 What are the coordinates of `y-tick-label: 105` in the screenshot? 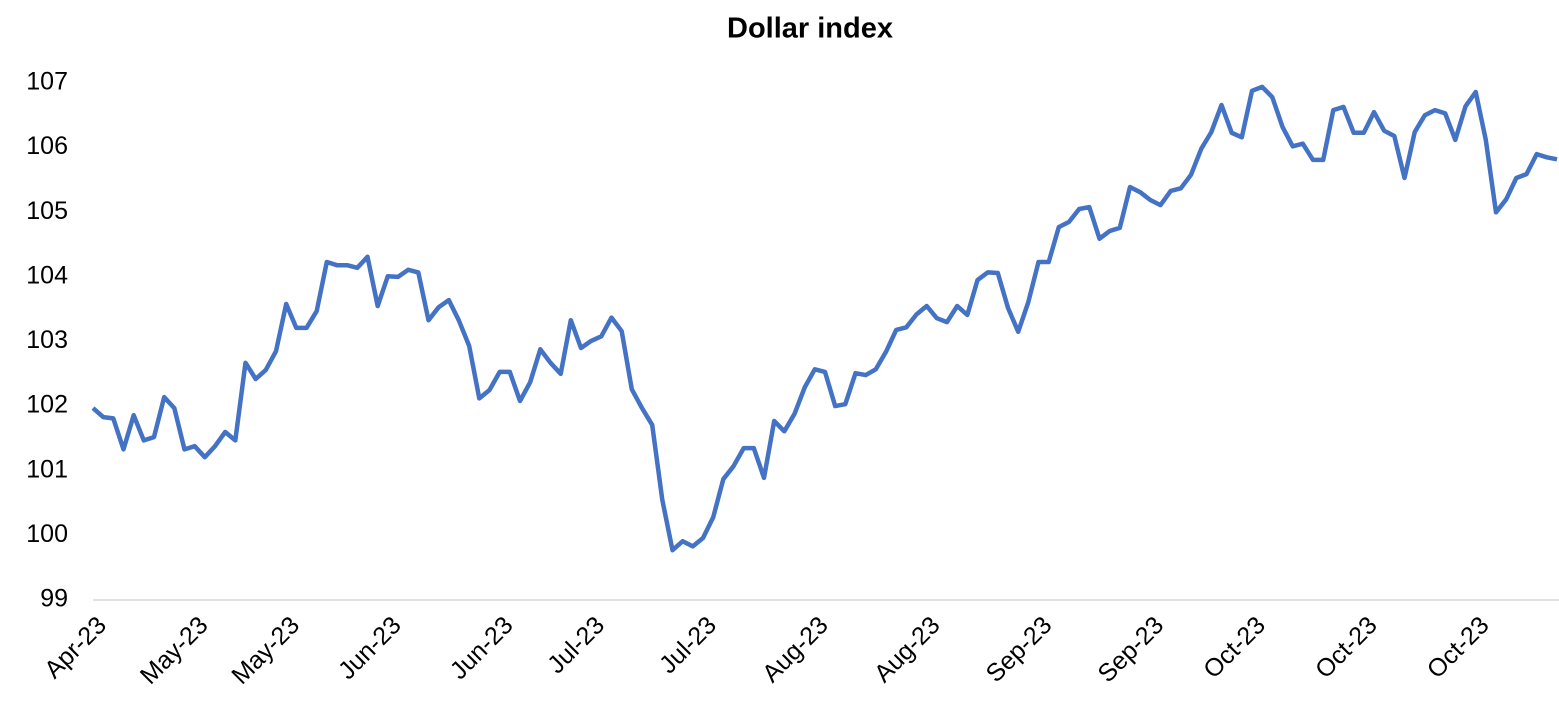 It's located at (47, 211).